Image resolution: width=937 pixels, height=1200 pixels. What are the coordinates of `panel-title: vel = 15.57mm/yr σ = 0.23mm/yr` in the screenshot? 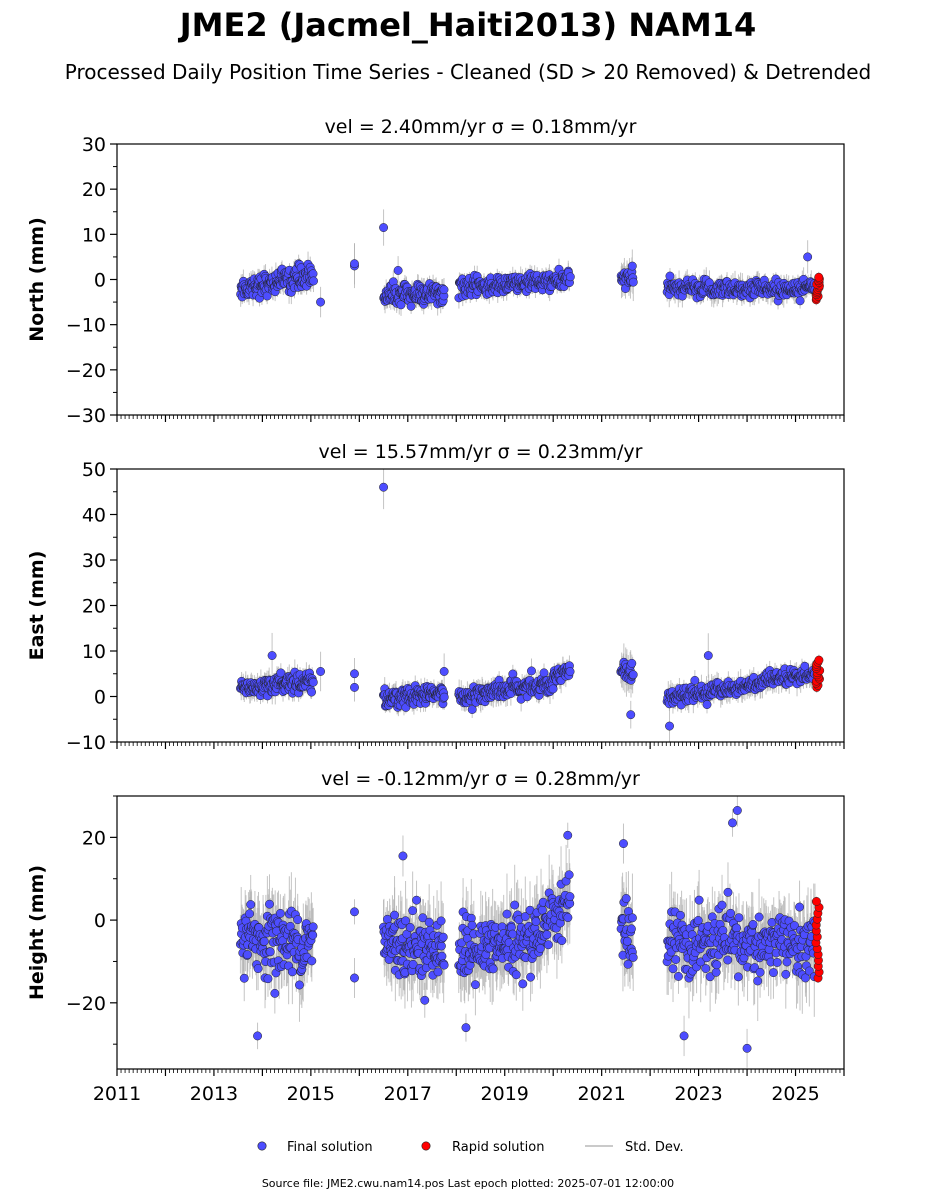 It's located at (481, 452).